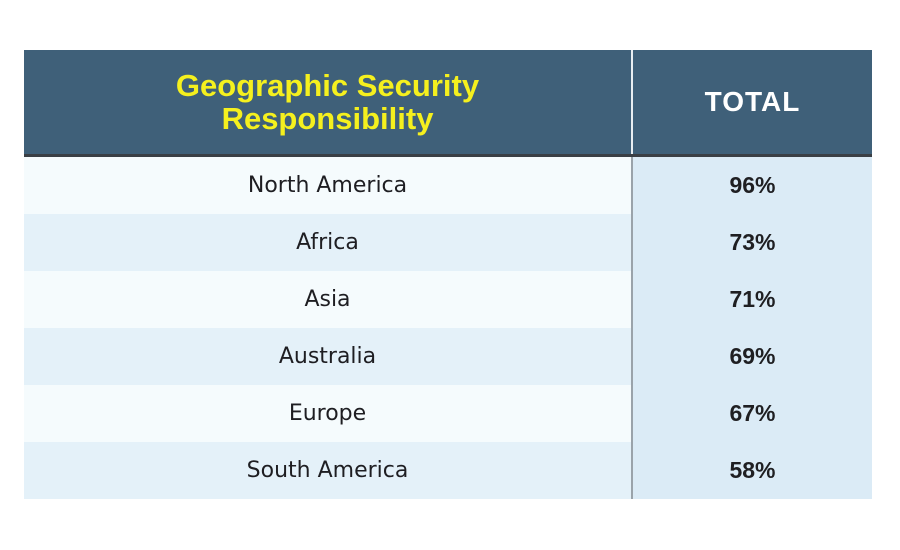 The height and width of the screenshot is (550, 900). Describe the element at coordinates (327, 85) in the screenshot. I see `header-title-line1: Geographic Security` at that location.